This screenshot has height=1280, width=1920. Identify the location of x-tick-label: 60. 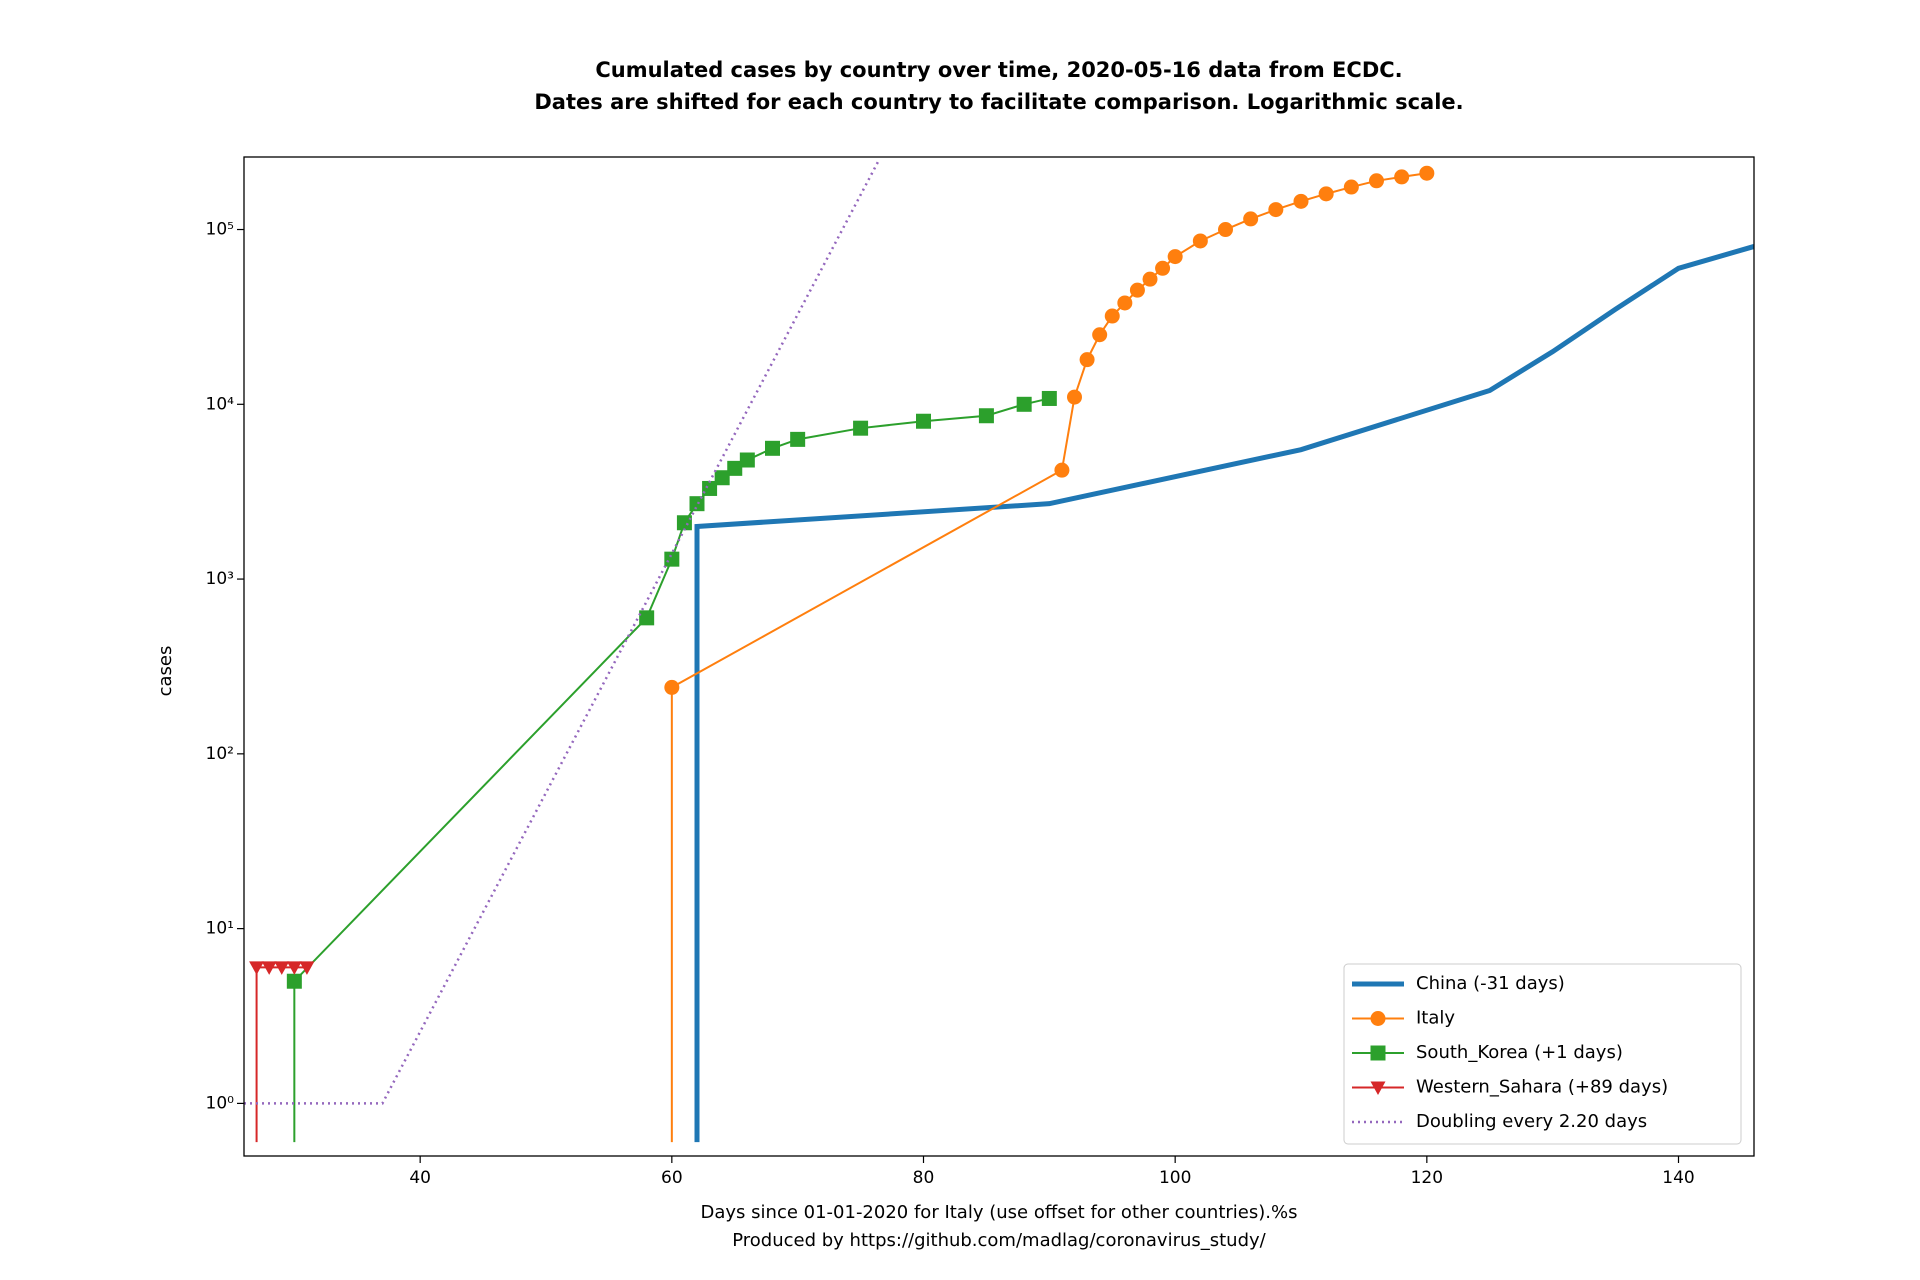
(672, 1178).